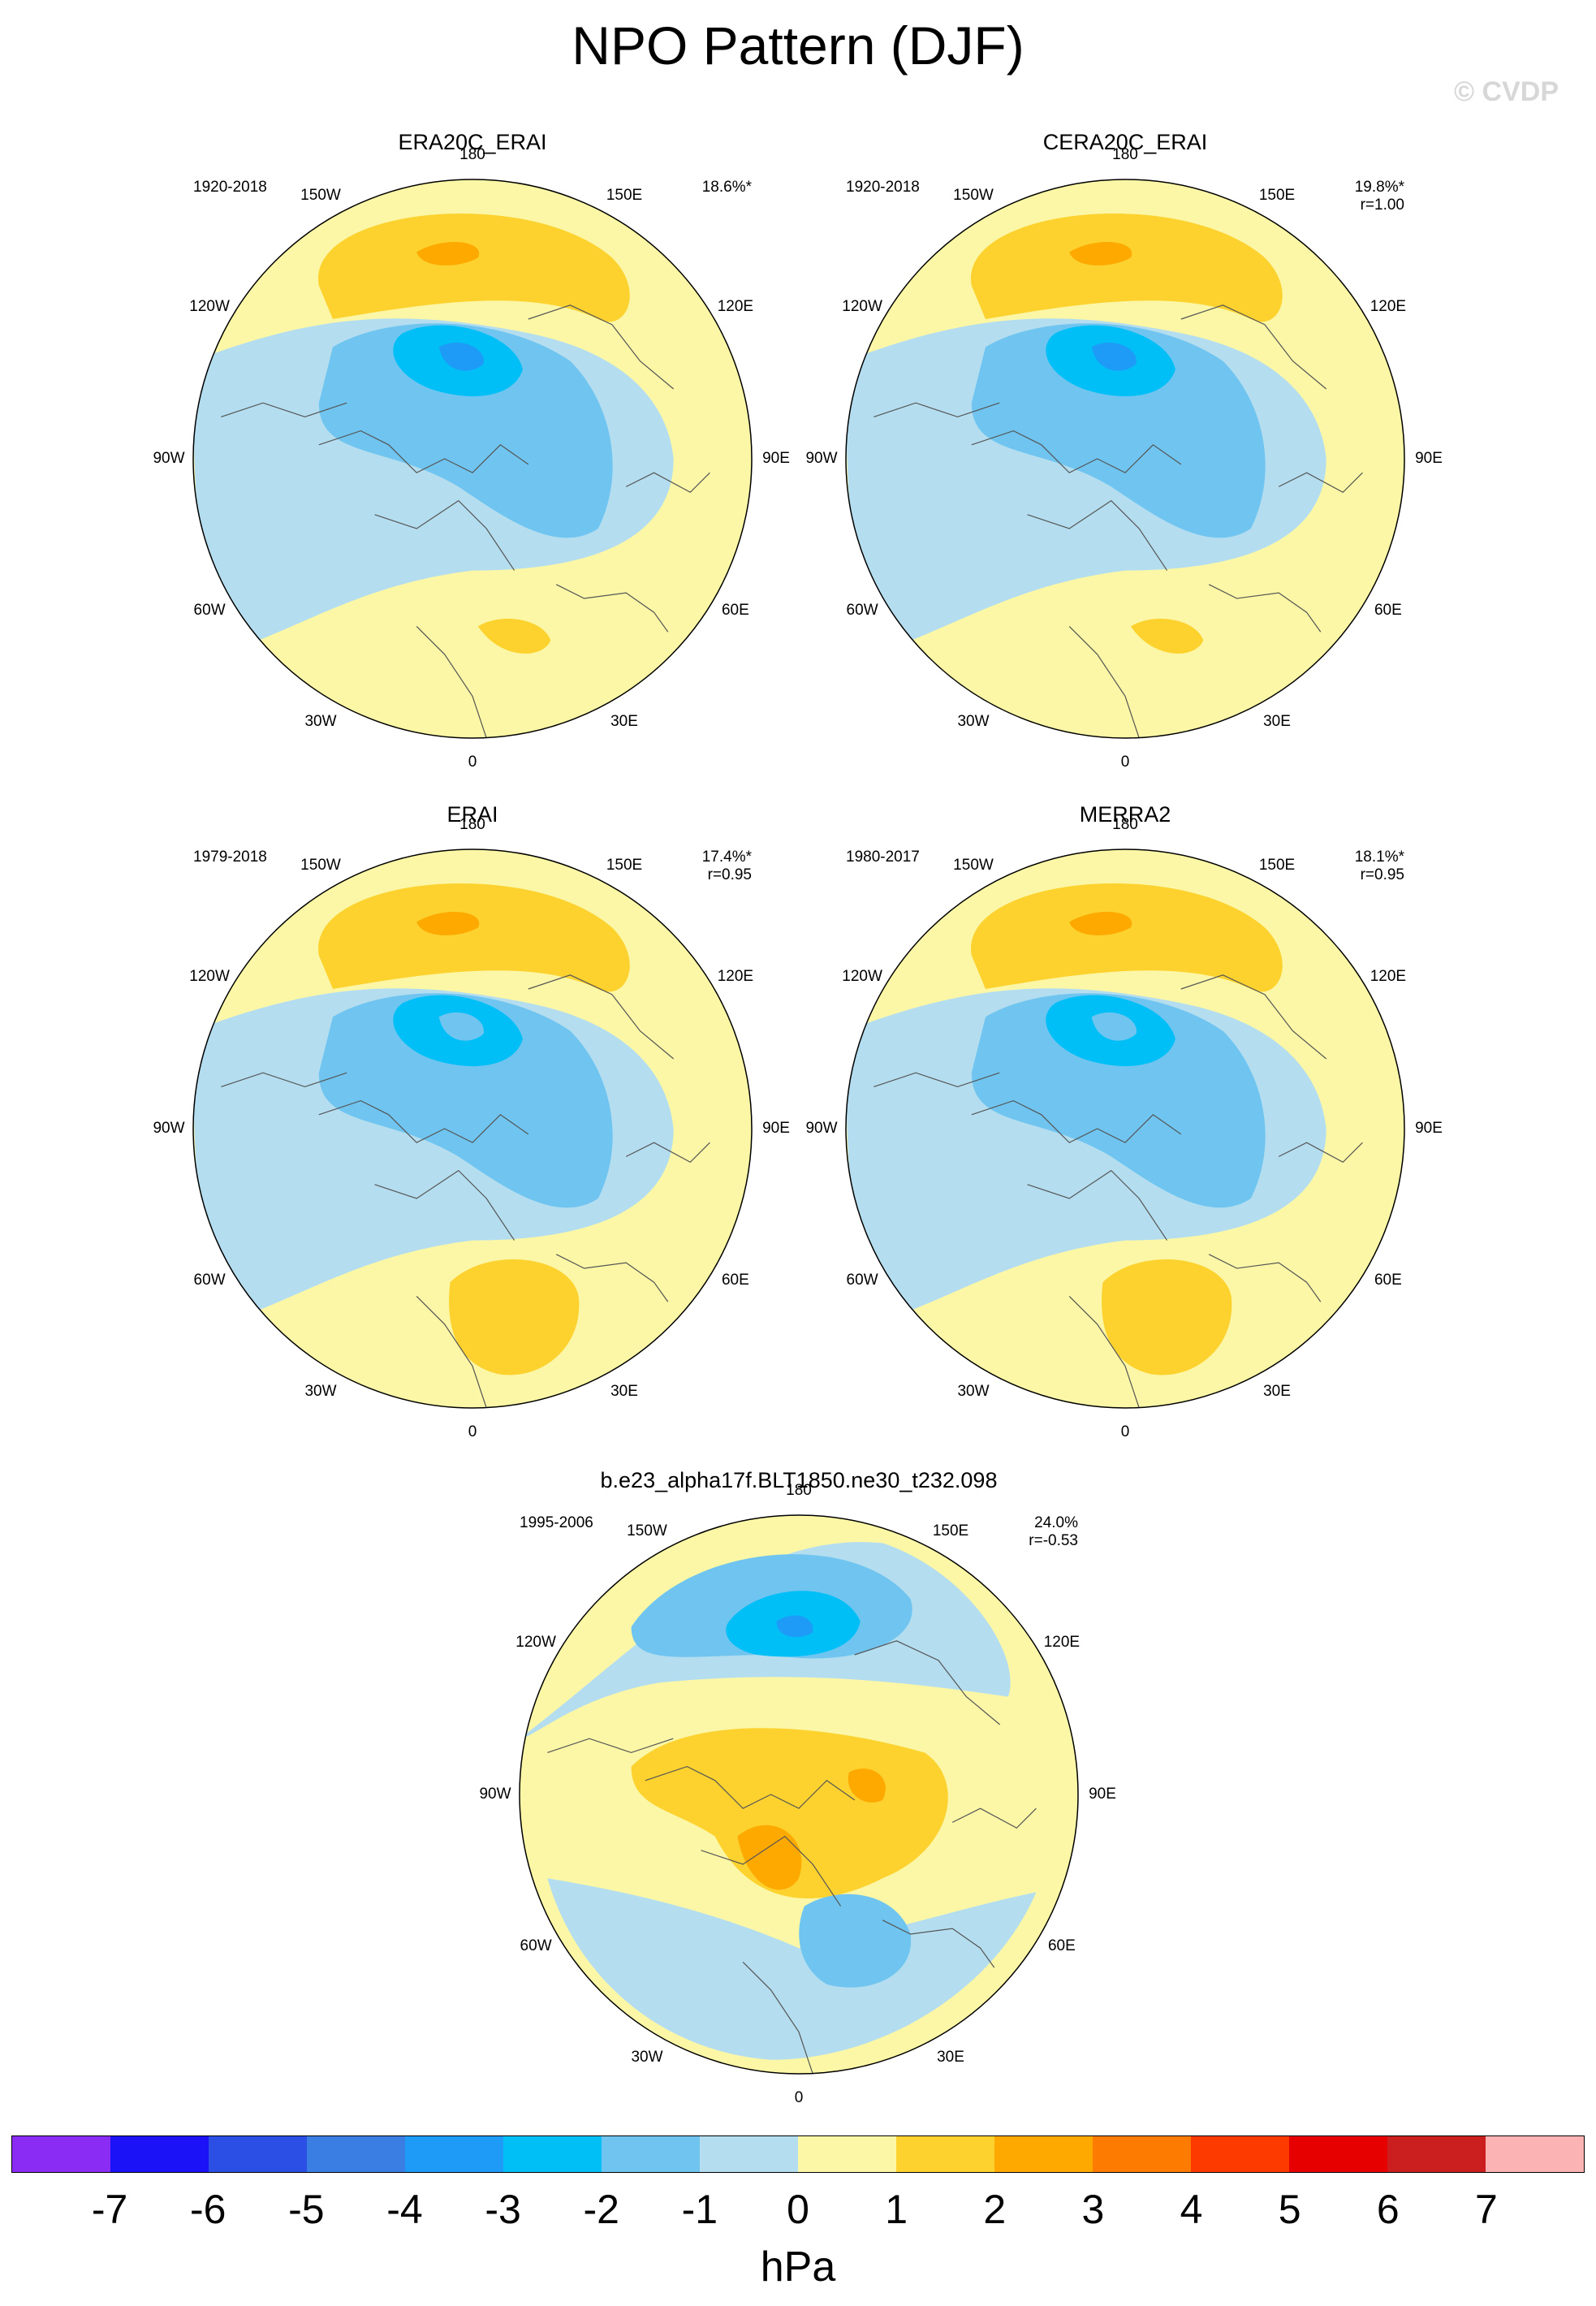 This screenshot has width=1596, height=2306. I want to click on colorbar-tick-label: 5, so click(1289, 2210).